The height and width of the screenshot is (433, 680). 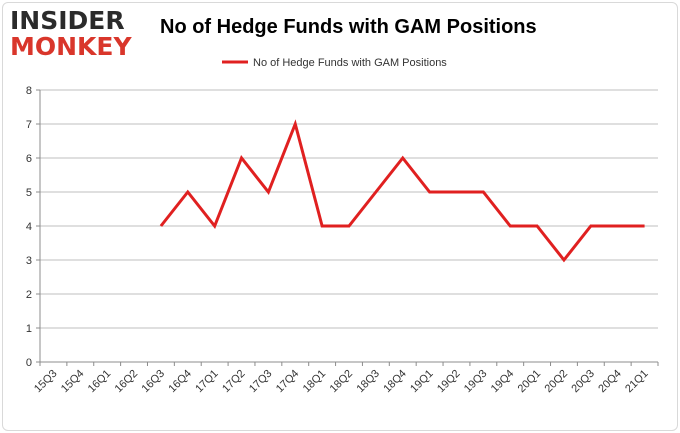 I want to click on y-tick-label: 7, so click(x=29, y=125).